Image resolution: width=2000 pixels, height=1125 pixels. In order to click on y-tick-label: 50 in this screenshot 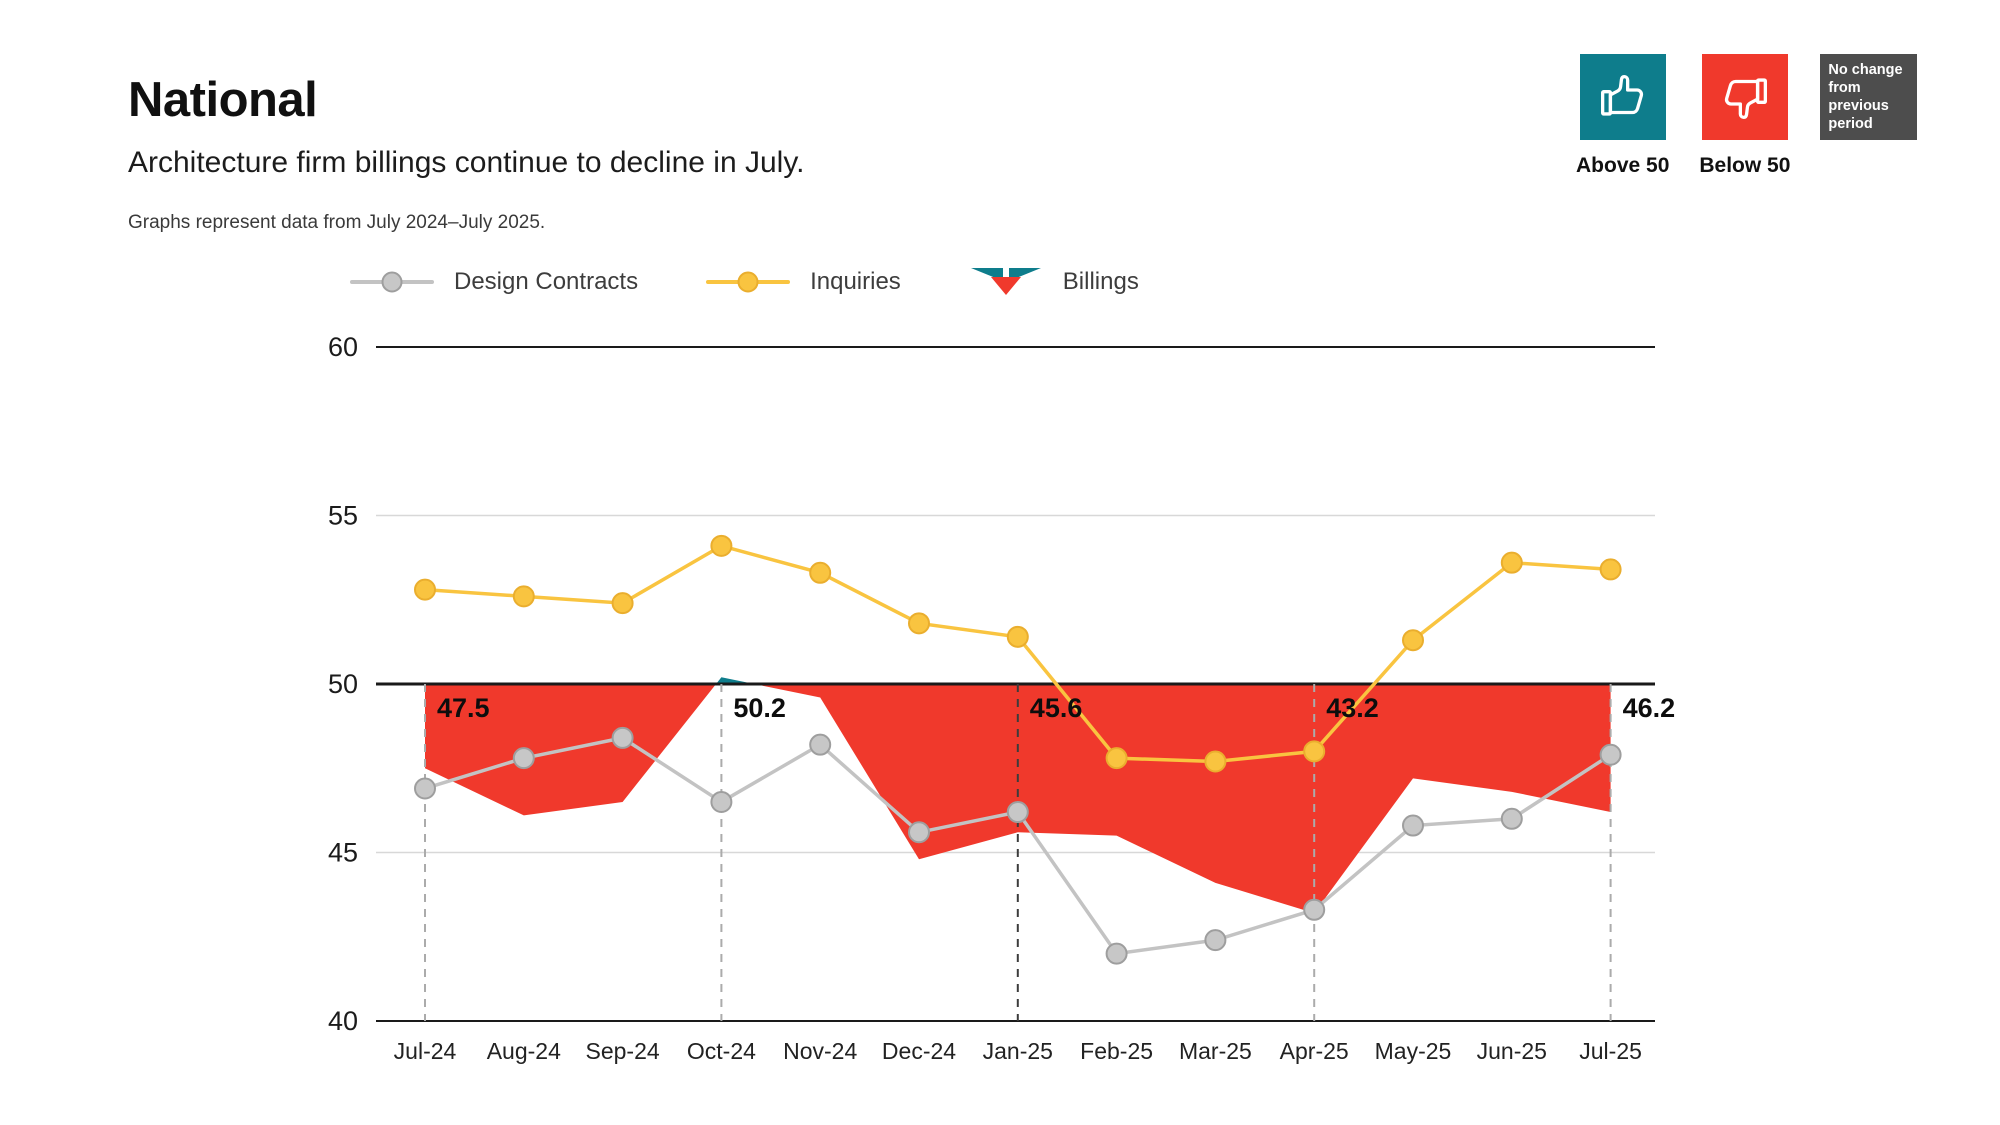, I will do `click(343, 684)`.